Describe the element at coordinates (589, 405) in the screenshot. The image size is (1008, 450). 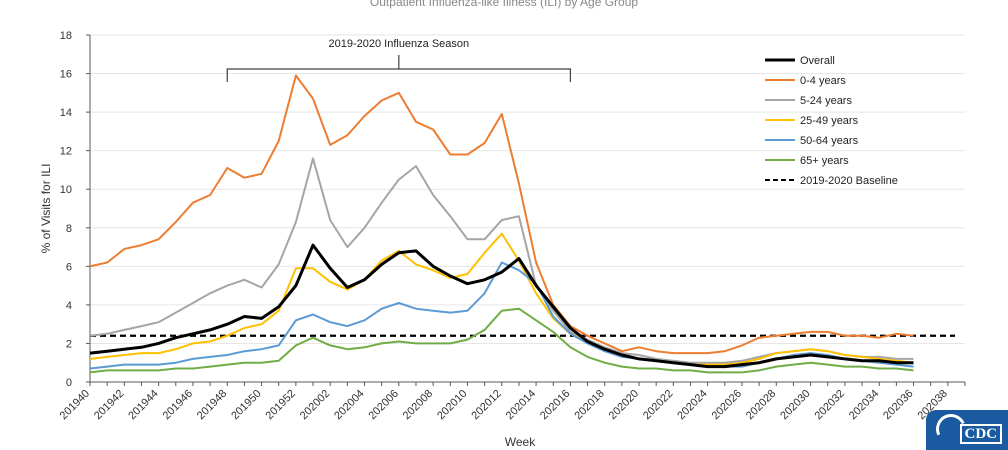
I see `x-tick-label: 202018` at that location.